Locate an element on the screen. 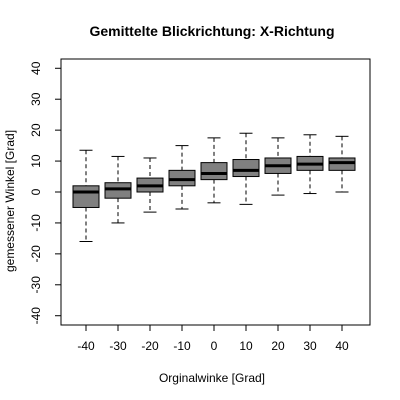  y-tick-label: -20 is located at coordinates (36, 254).